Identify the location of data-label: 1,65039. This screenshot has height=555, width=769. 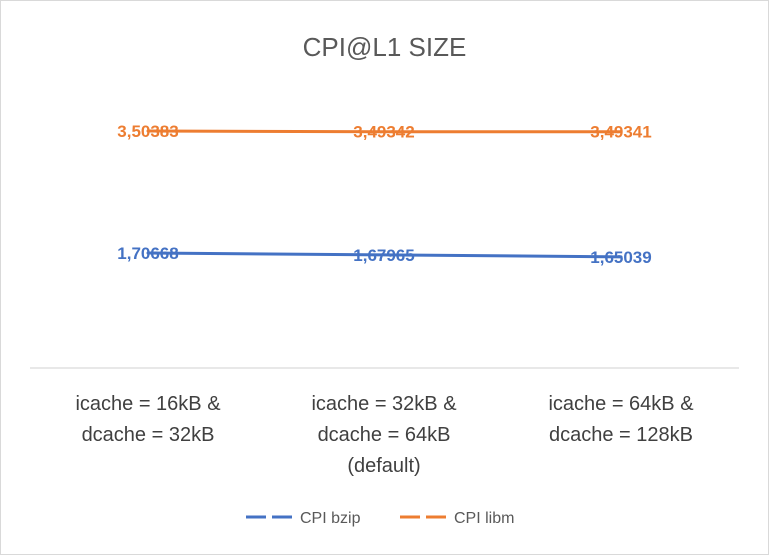
(620, 257).